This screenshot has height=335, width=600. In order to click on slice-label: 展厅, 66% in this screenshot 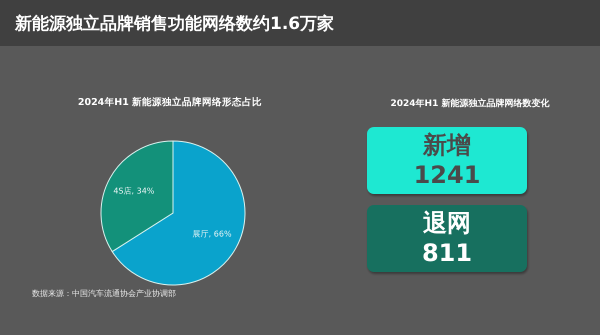, I will do `click(212, 234)`.